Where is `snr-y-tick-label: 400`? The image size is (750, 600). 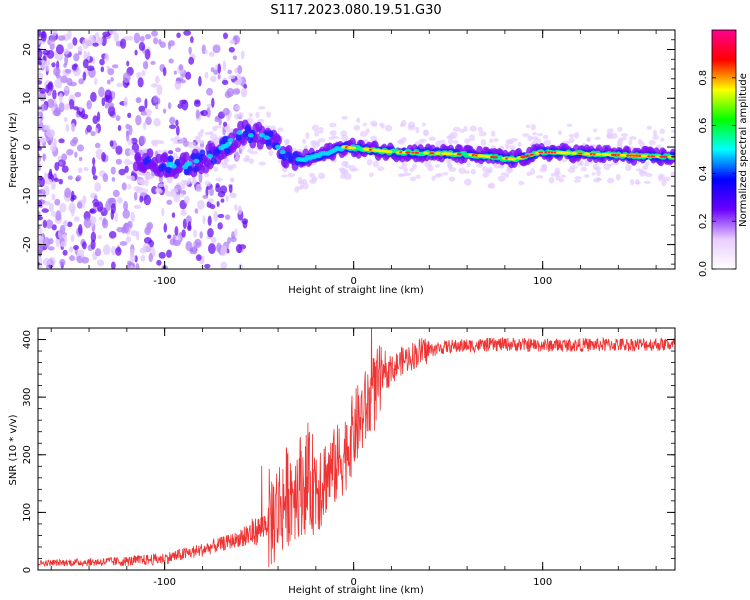 snr-y-tick-label: 400 is located at coordinates (27, 339).